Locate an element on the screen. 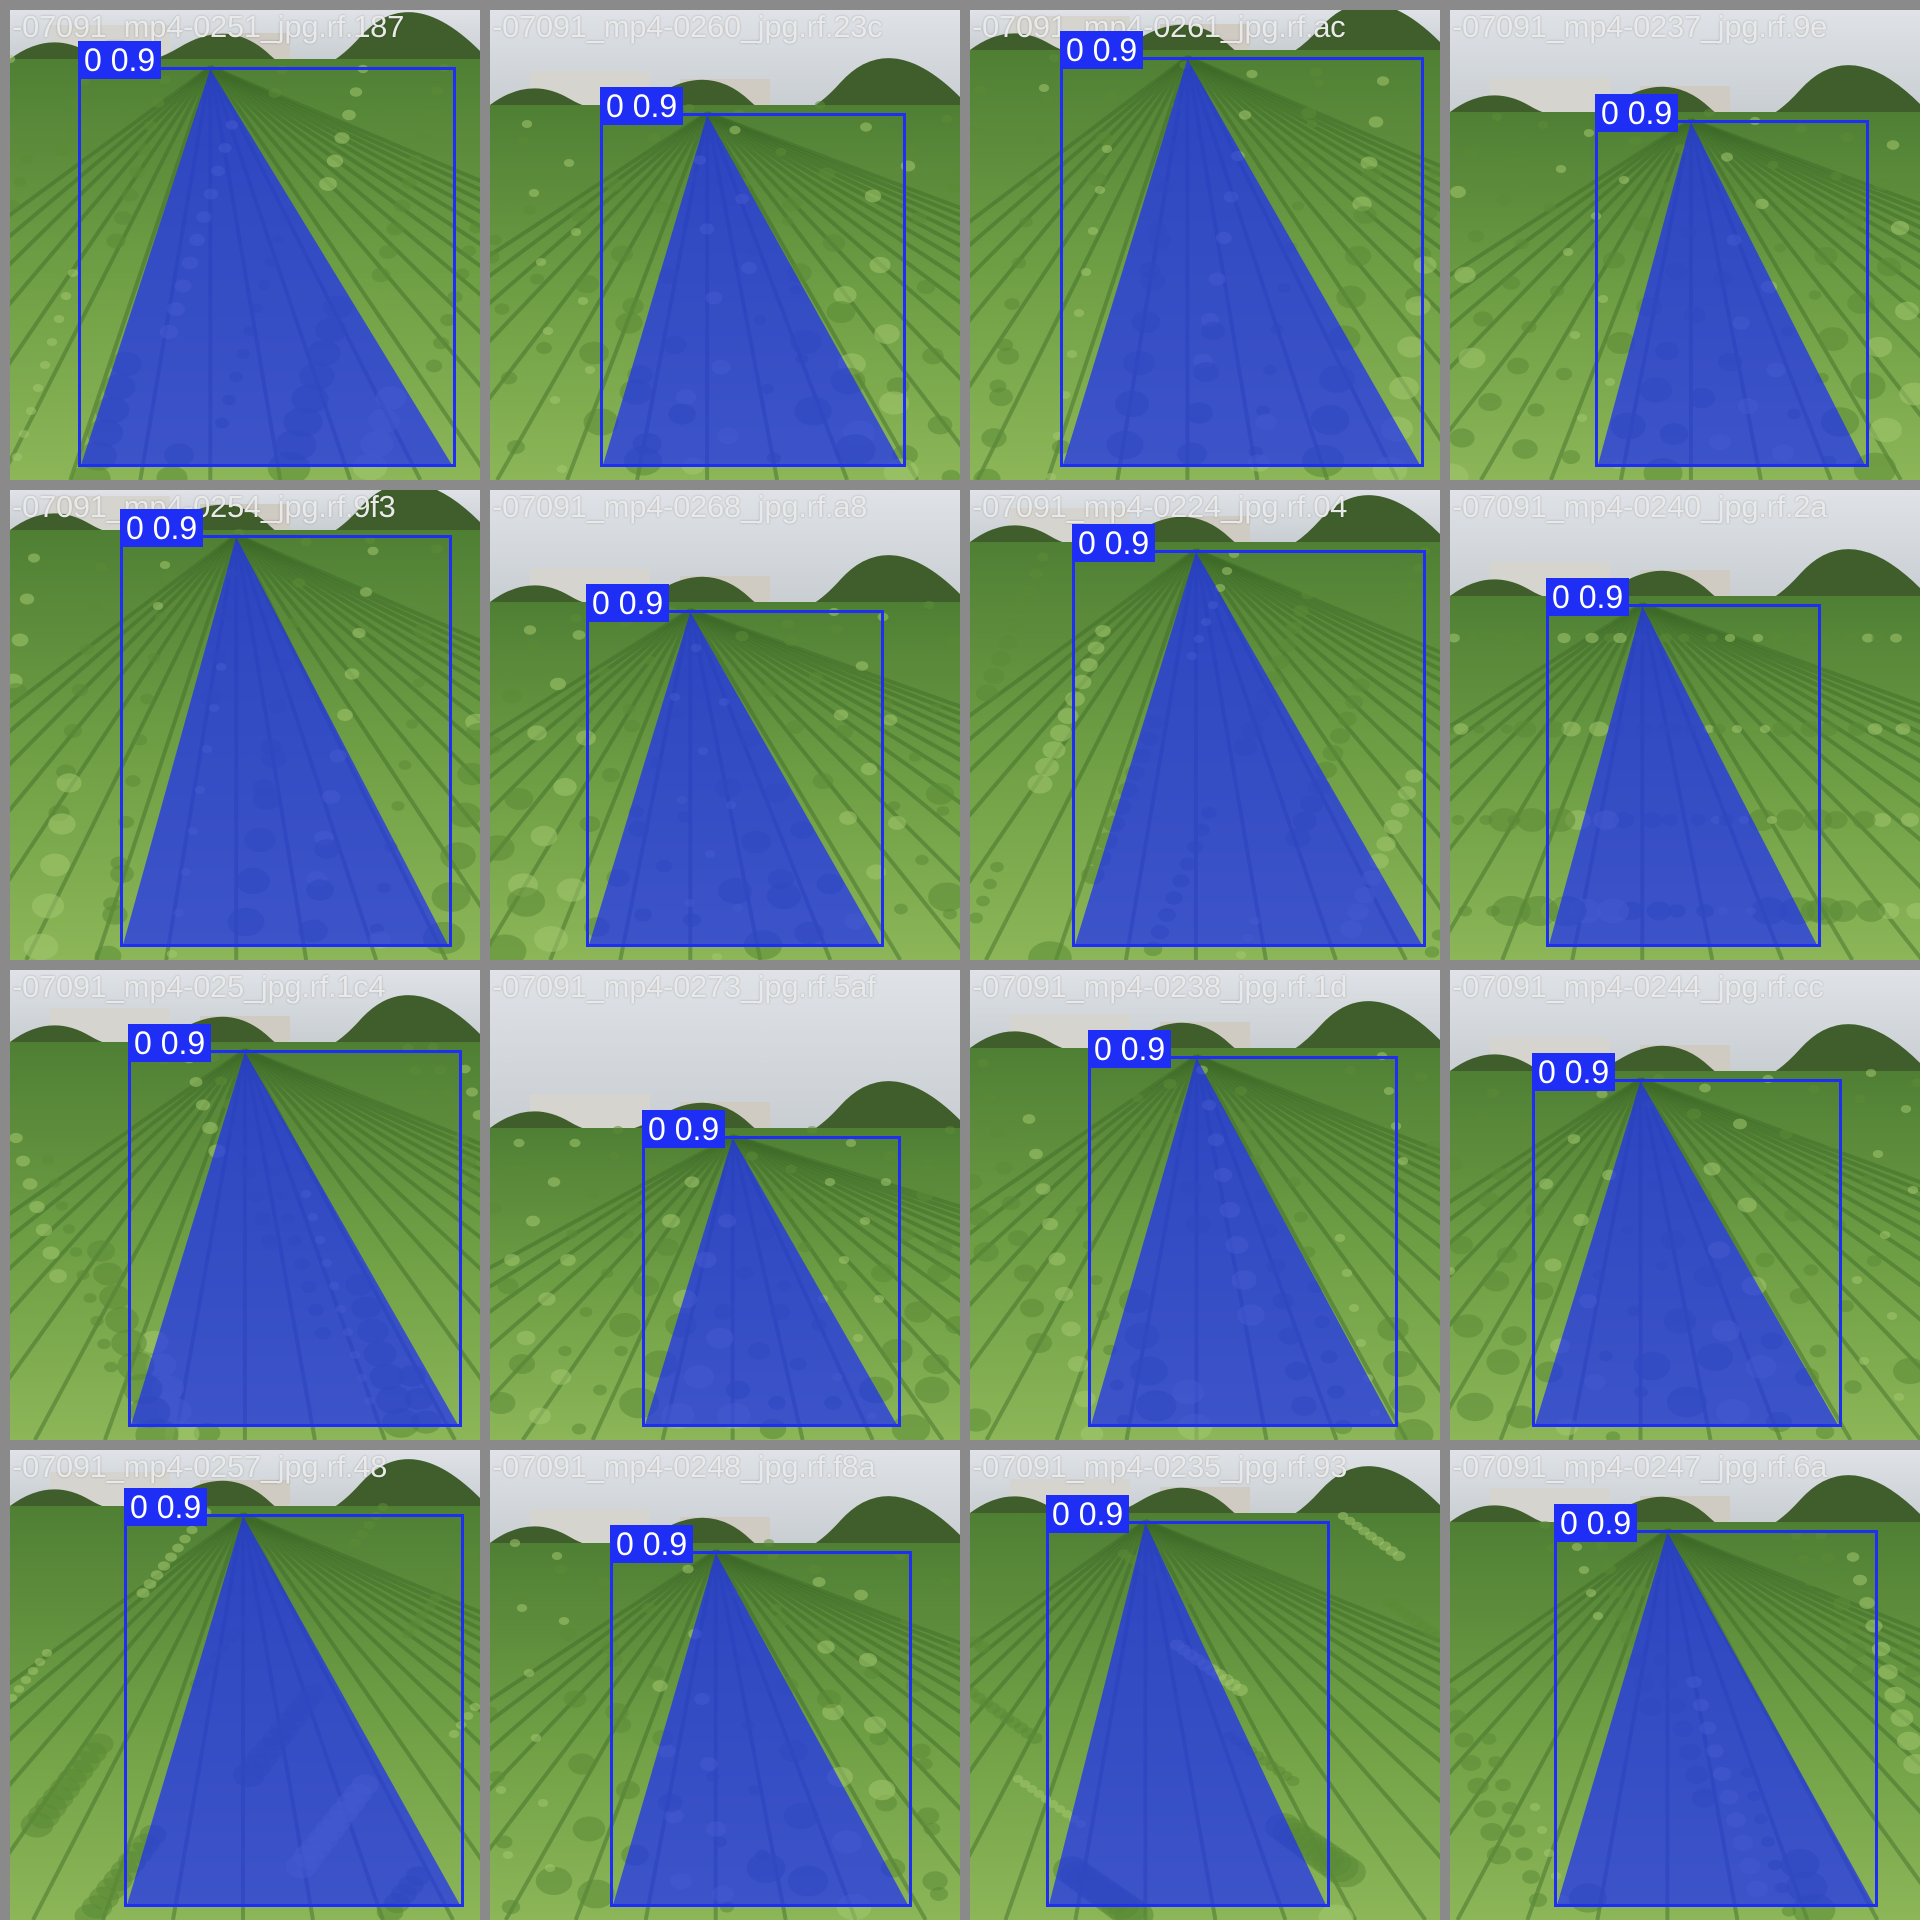 The image size is (1920, 1920). tile-filename: -07091_mp4-0244_jpg.rf.cc is located at coordinates (1638, 987).